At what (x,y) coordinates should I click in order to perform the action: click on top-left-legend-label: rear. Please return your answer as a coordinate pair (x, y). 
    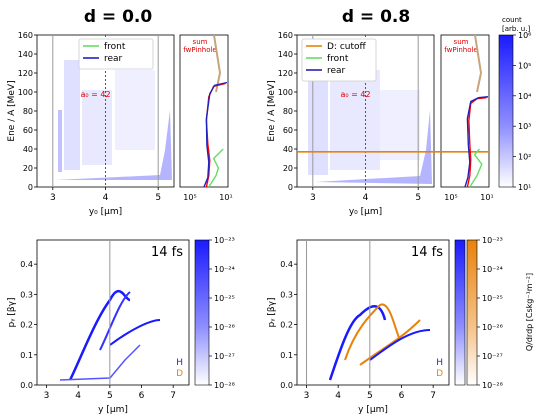
    Looking at the image, I should click on (113, 59).